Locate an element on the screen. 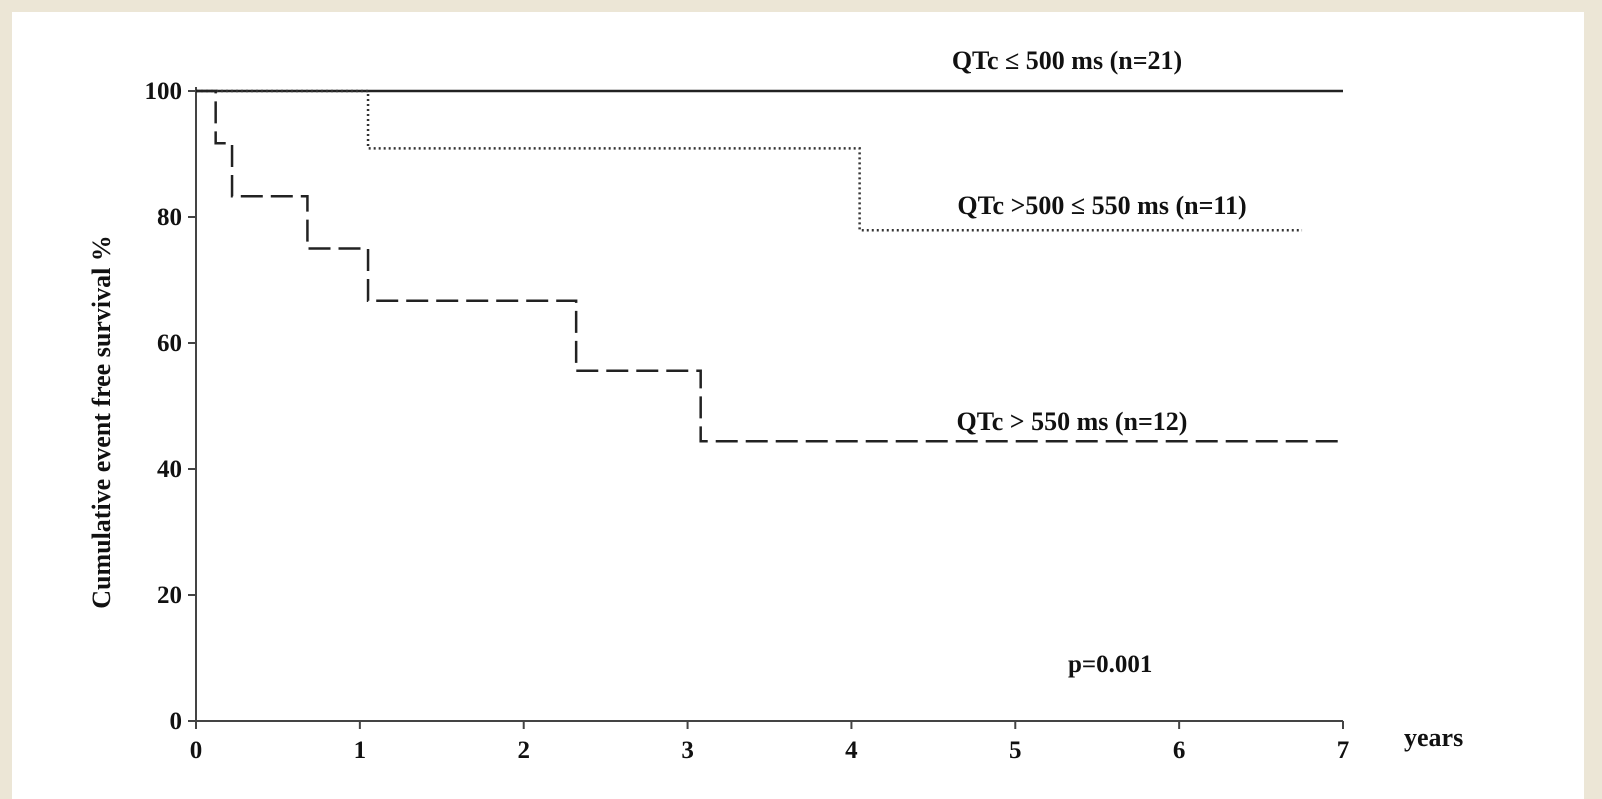 This screenshot has width=1602, height=799. x-tick-label: 5 is located at coordinates (1015, 750).